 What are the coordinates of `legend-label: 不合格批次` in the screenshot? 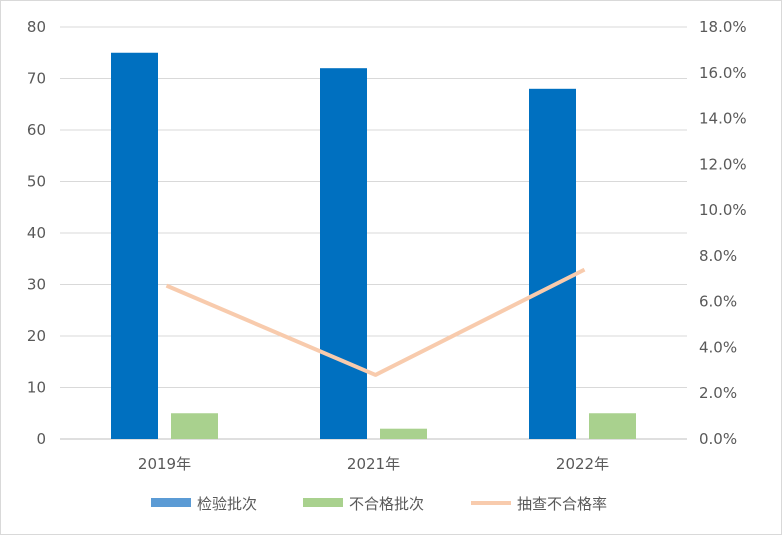 It's located at (386, 504).